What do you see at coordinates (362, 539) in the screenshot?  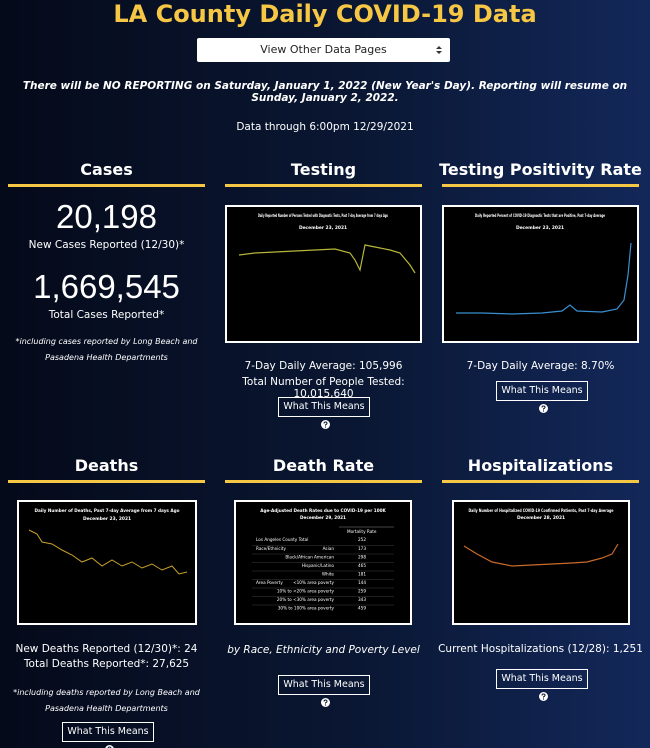 I see `total-rate: 252` at bounding box center [362, 539].